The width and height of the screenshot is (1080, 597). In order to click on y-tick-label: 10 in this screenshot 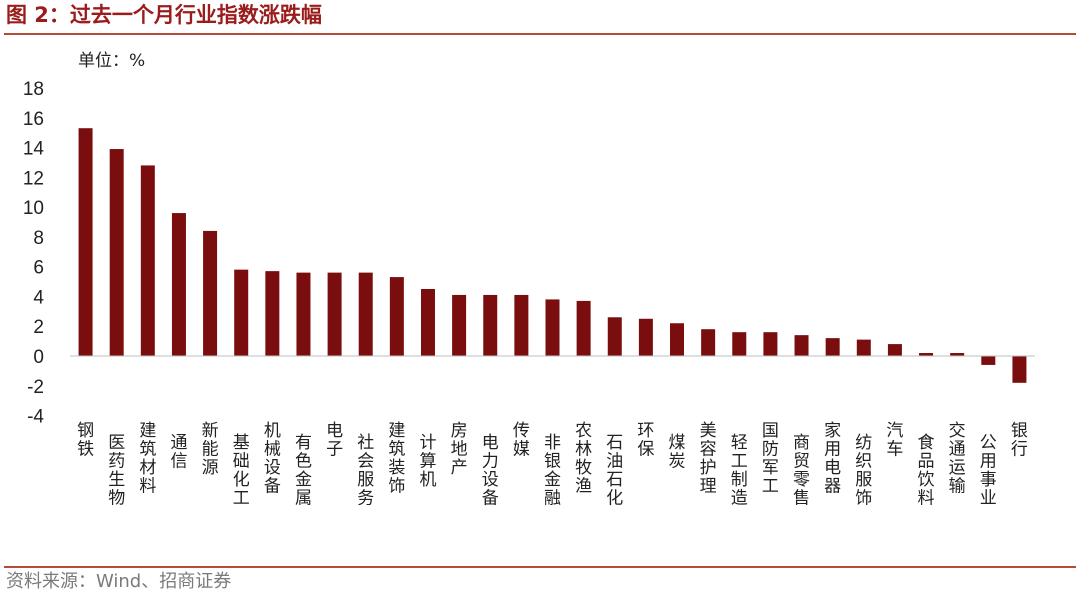, I will do `click(33, 208)`.